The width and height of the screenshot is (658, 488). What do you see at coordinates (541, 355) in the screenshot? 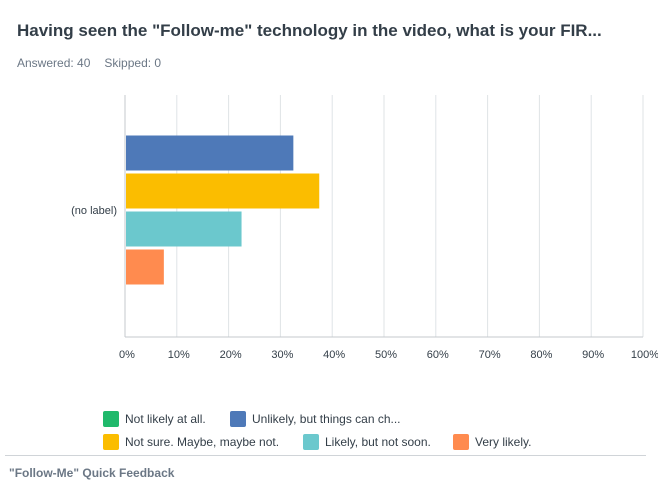
I see `x-tick-label: 80%` at bounding box center [541, 355].